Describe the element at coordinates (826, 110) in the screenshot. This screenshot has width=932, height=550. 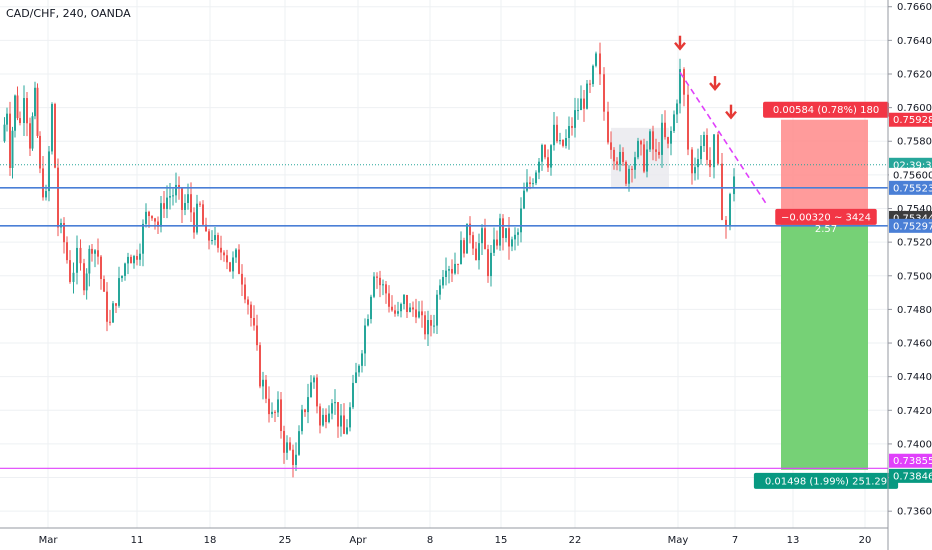
I see `svg-text: 0.00584 (0.78%) 180` at that location.